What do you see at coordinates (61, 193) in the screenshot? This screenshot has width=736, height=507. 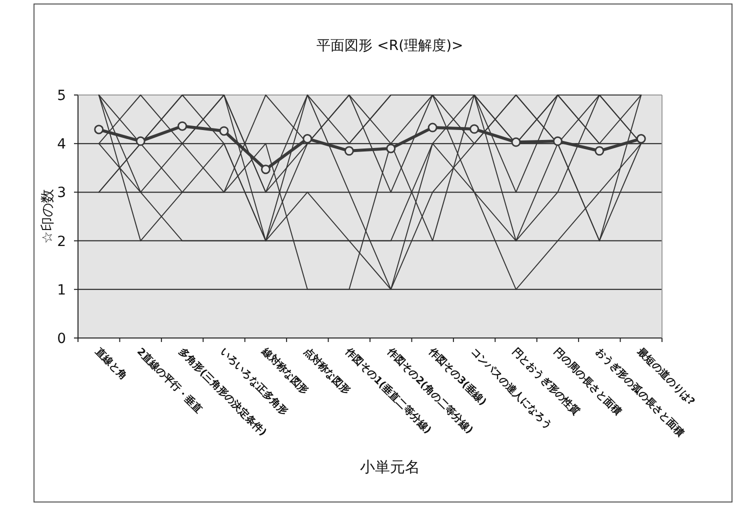 I see `y-tick-label: 3` at bounding box center [61, 193].